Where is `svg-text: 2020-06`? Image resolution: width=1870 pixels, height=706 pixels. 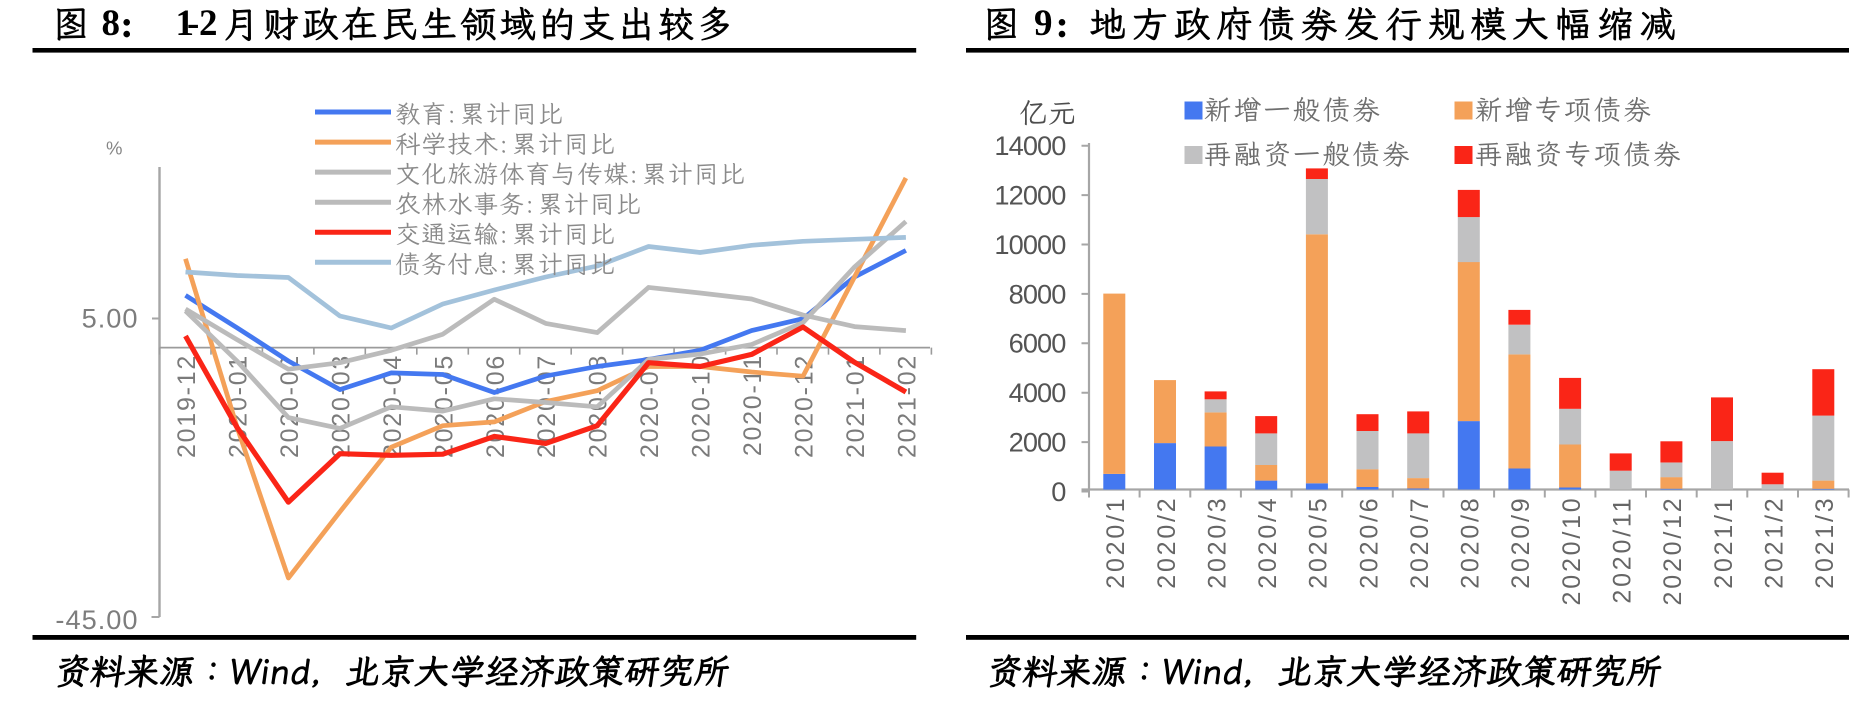 svg-text: 2020-06 is located at coordinates (496, 406).